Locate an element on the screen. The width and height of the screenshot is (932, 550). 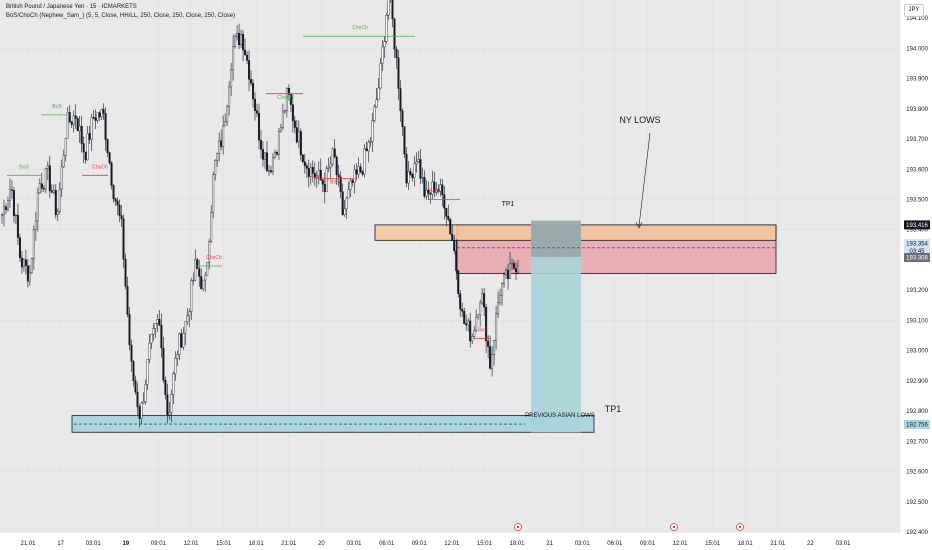
y-tick-label: 193.000 is located at coordinates (917, 352).